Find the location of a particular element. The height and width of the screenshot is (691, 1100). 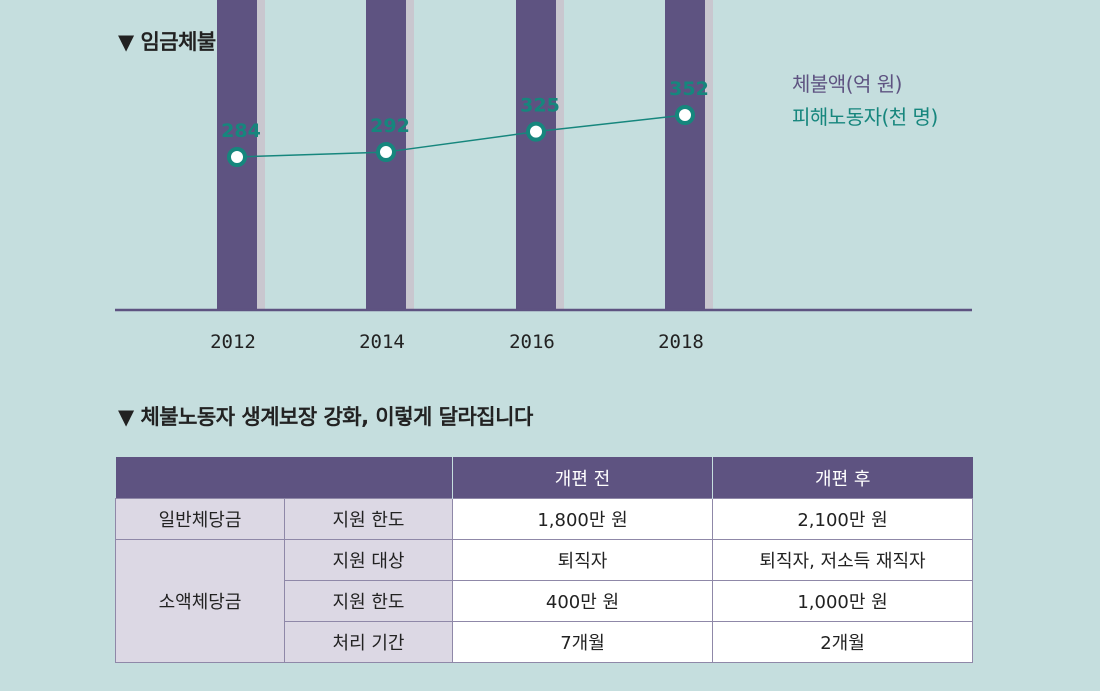

table-row: 처리 기간 7개월 2개월 is located at coordinates (544, 642).